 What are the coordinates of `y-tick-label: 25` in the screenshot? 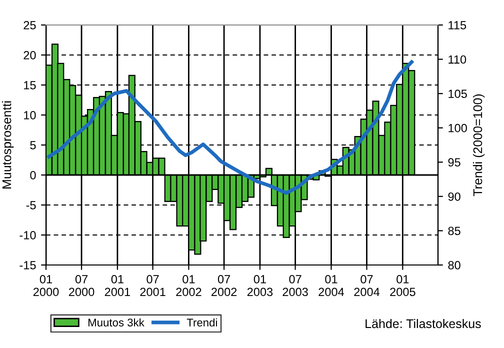 It's located at (30, 25).